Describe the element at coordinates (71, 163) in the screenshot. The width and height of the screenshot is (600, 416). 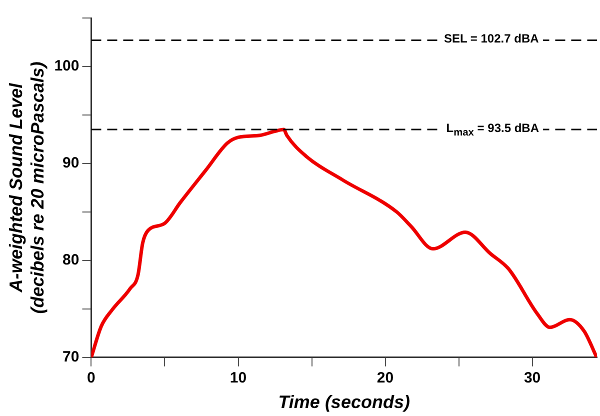
I see `y-tick-label: 90` at that location.